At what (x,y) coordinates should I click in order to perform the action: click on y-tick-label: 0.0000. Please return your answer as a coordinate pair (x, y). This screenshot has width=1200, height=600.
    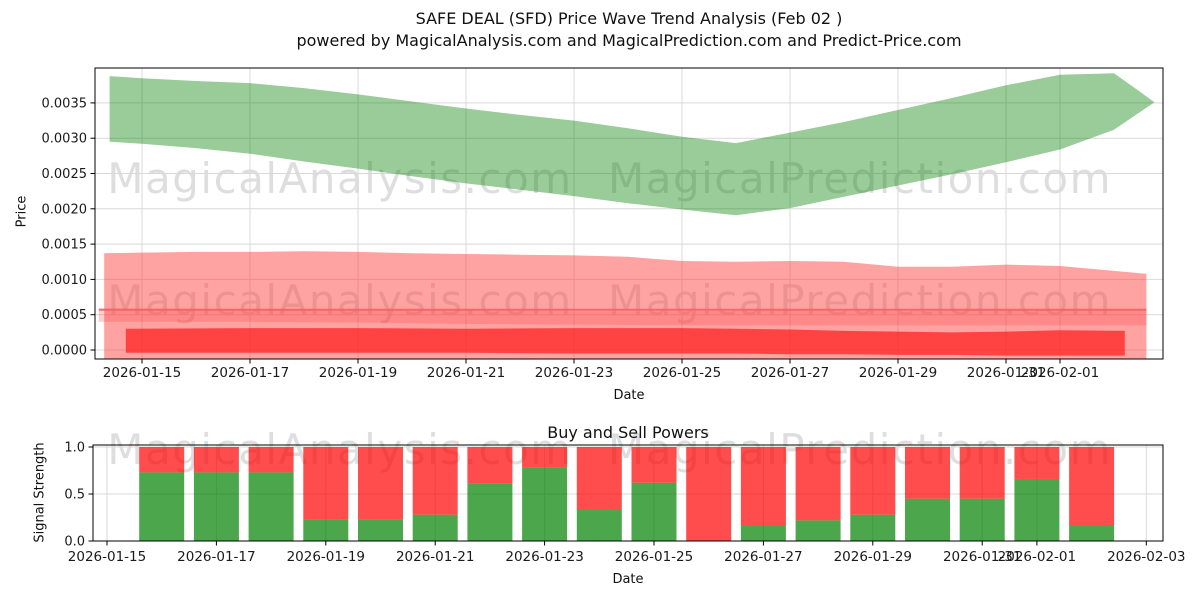
    Looking at the image, I should click on (65, 351).